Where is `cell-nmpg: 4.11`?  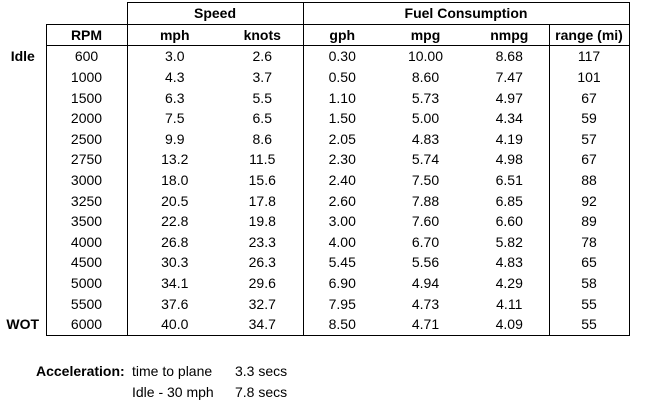 cell-nmpg: 4.11 is located at coordinates (509, 303).